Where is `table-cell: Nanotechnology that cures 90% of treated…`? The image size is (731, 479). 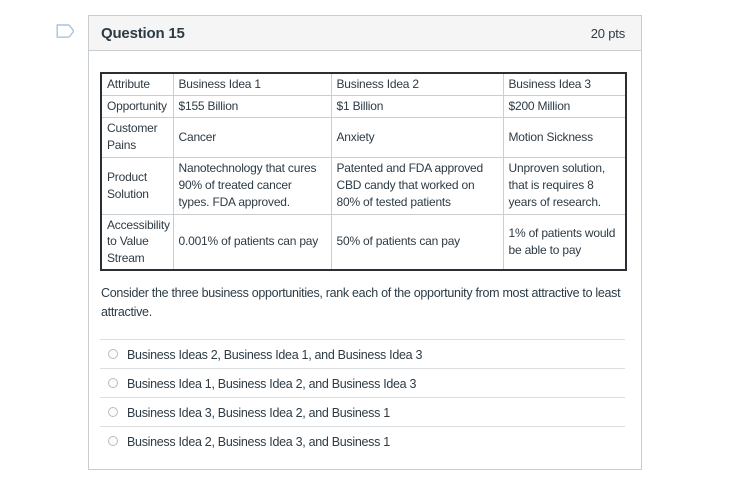
table-cell: Nanotechnology that cures 90% of treated… is located at coordinates (252, 185).